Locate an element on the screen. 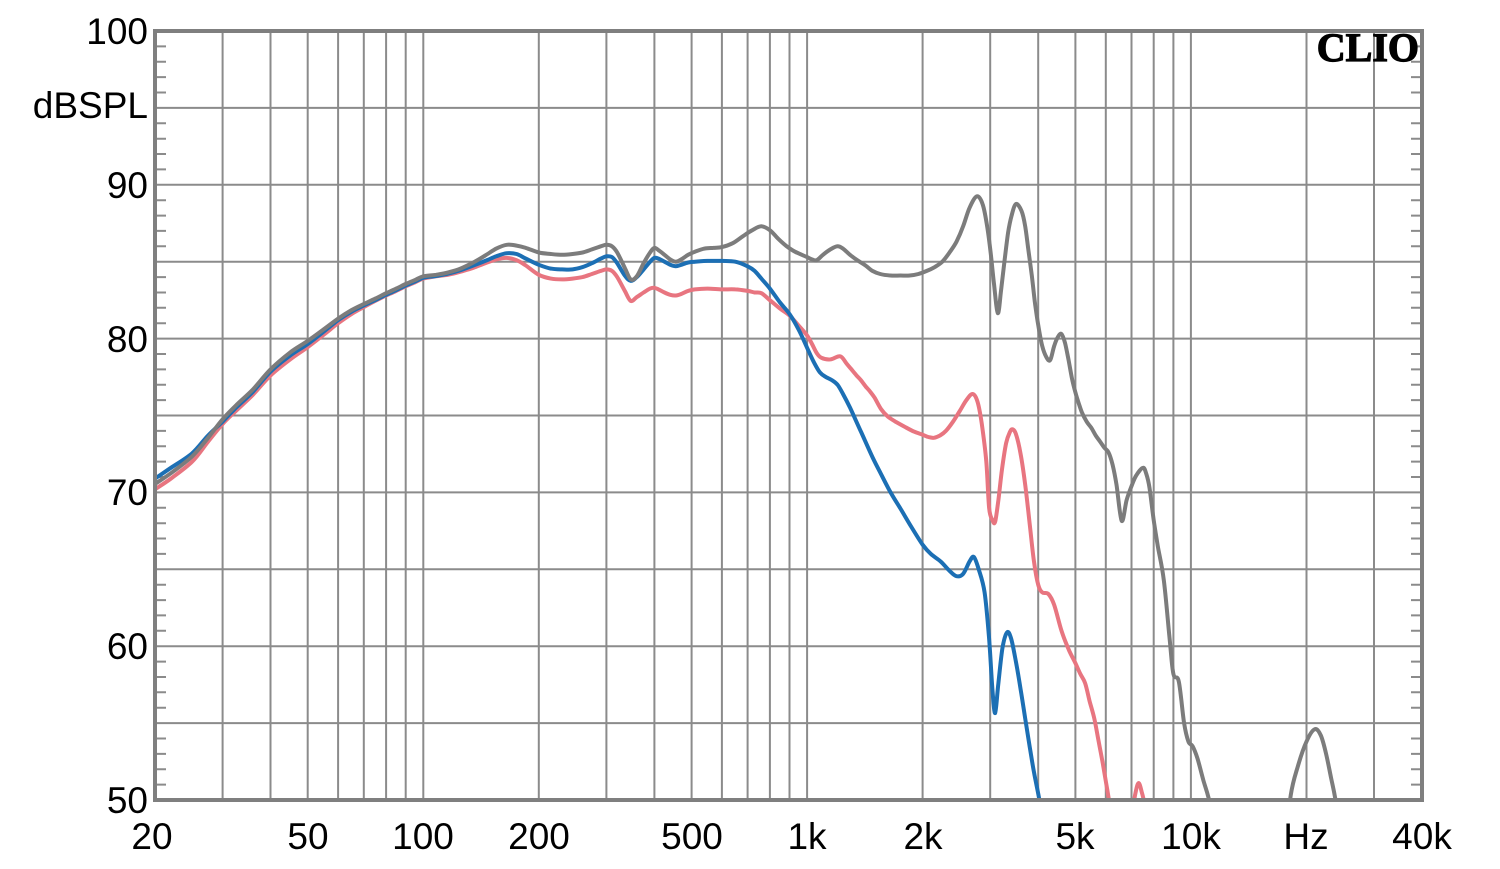 This screenshot has height=869, width=1500. svg-text: 1k is located at coordinates (807, 836).